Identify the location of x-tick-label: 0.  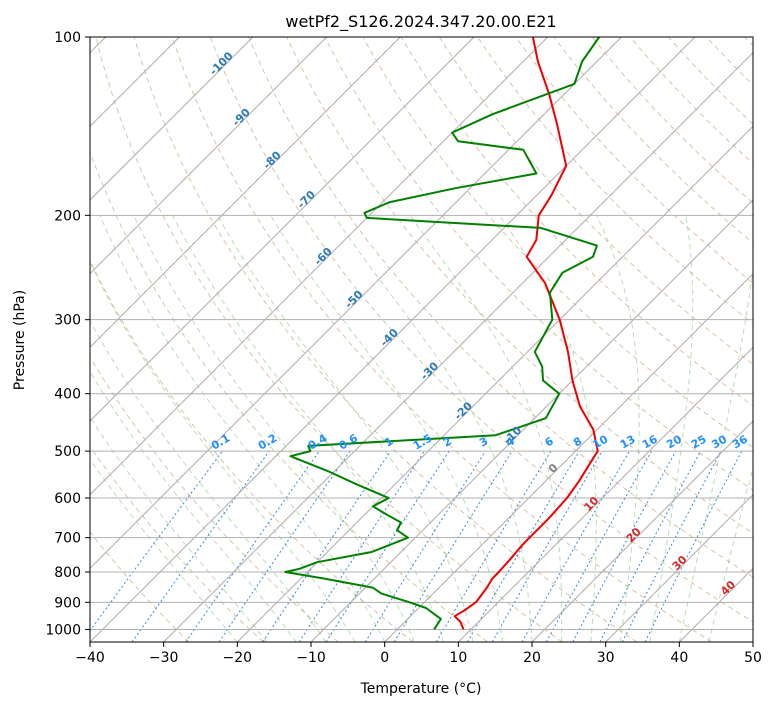
(384, 658).